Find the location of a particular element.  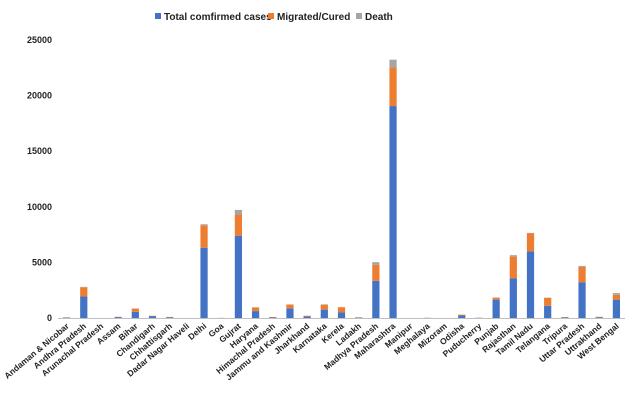

x-tick-label: Delhi is located at coordinates (197, 331).